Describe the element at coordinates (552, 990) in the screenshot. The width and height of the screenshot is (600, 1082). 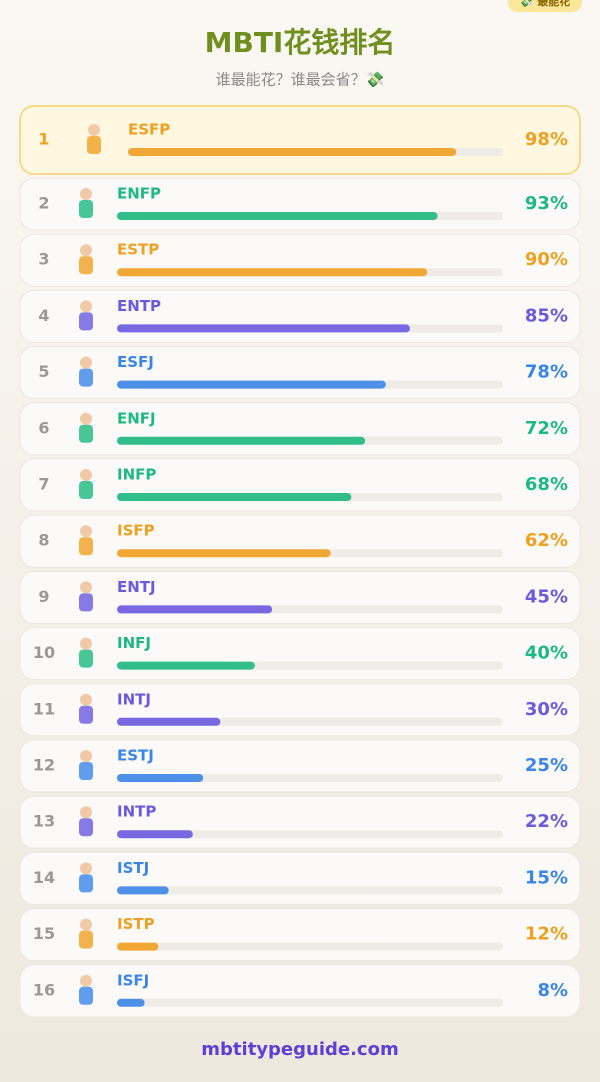
I see `value-label: 8%` at that location.